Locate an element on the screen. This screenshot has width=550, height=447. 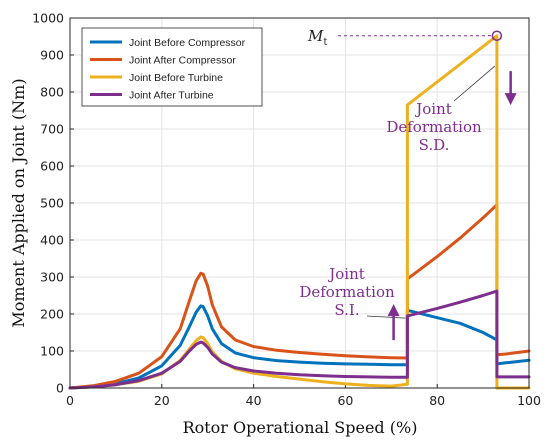
mt-label: Mt is located at coordinates (317, 37).